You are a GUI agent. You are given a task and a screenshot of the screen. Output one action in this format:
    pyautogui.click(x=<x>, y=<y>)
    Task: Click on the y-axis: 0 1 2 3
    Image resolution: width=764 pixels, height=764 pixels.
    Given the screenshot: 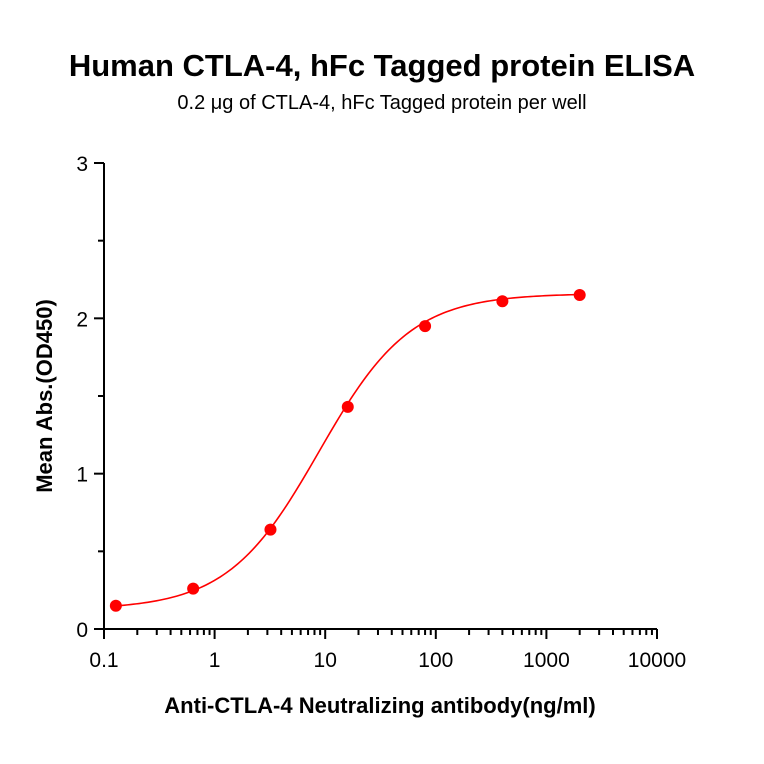 What is the action you would take?
    pyautogui.click(x=90, y=397)
    